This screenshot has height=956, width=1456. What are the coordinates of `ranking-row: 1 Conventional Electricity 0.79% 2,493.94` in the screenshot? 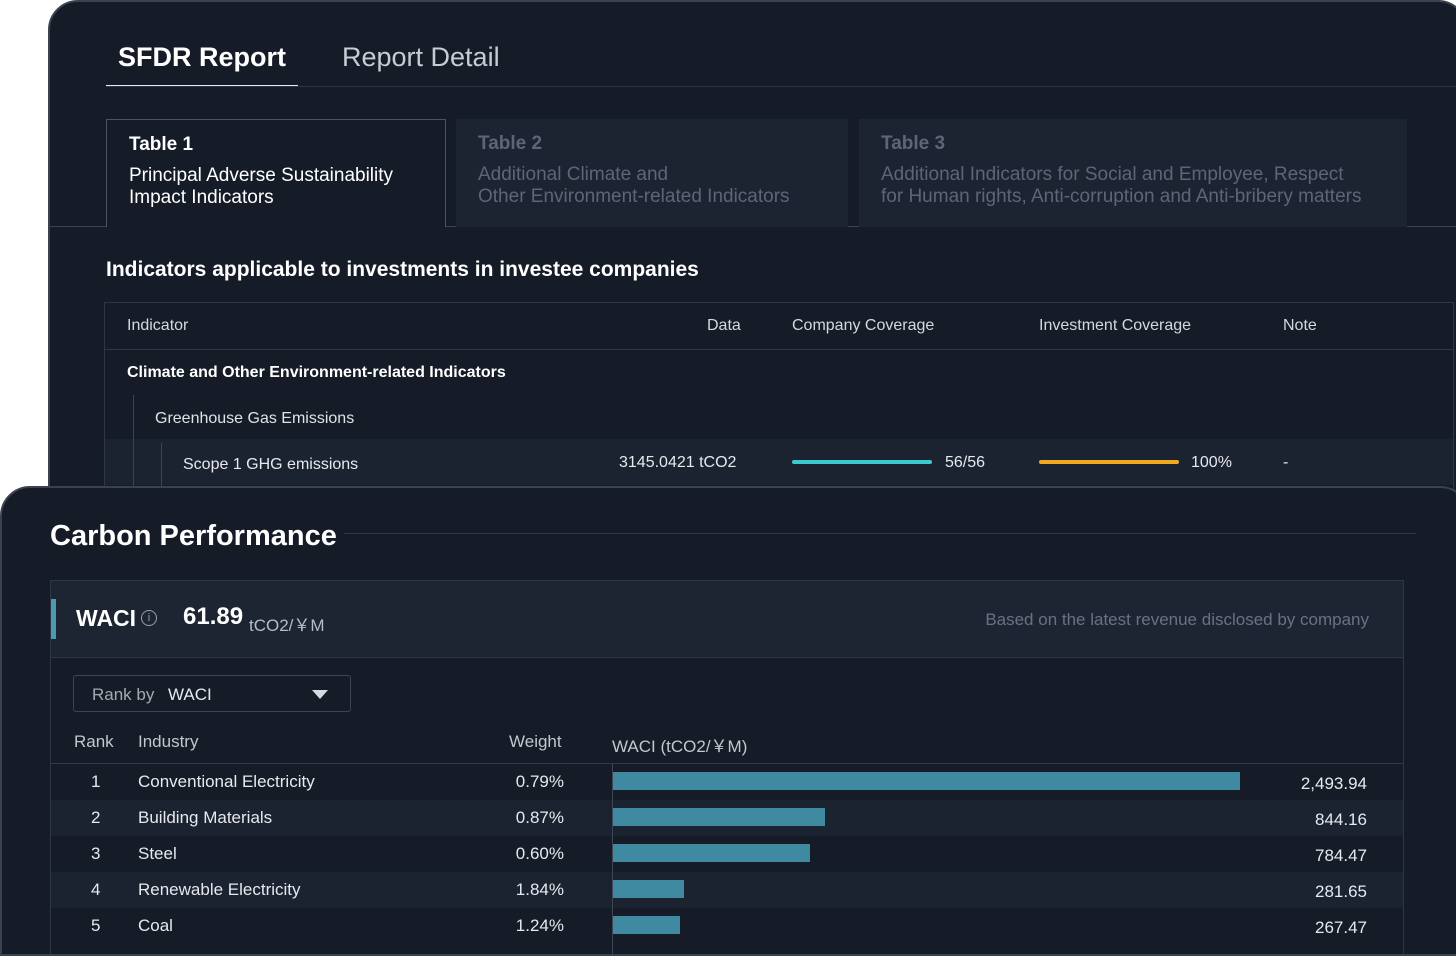 It's located at (727, 782).